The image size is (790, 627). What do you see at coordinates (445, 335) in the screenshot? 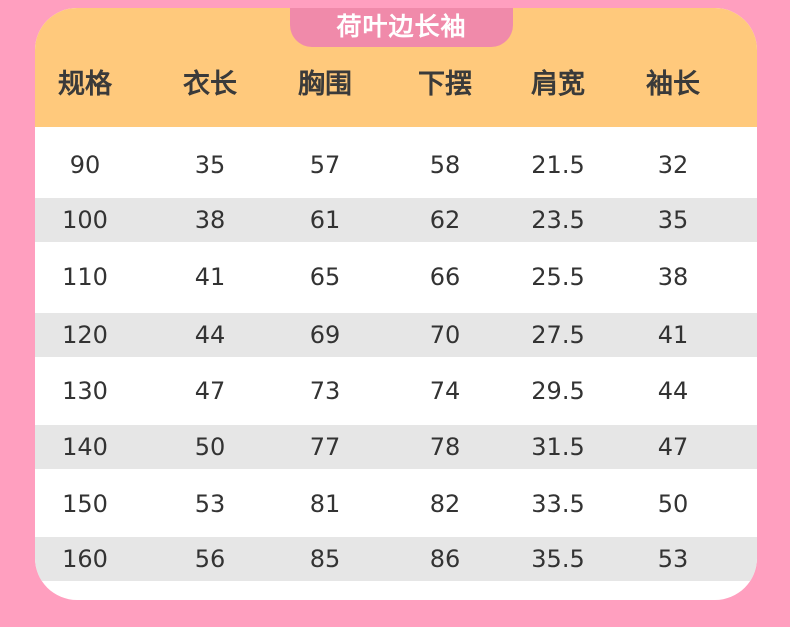
I see `measurement-cell: 70` at bounding box center [445, 335].